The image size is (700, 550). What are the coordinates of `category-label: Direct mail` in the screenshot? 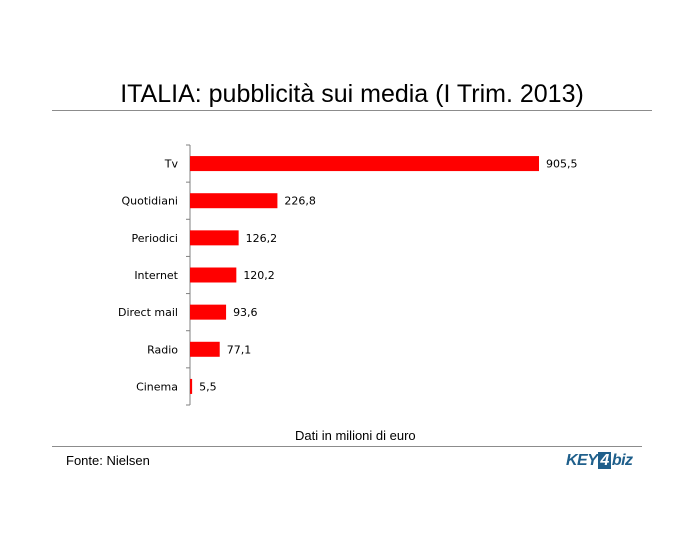 It's located at (148, 312).